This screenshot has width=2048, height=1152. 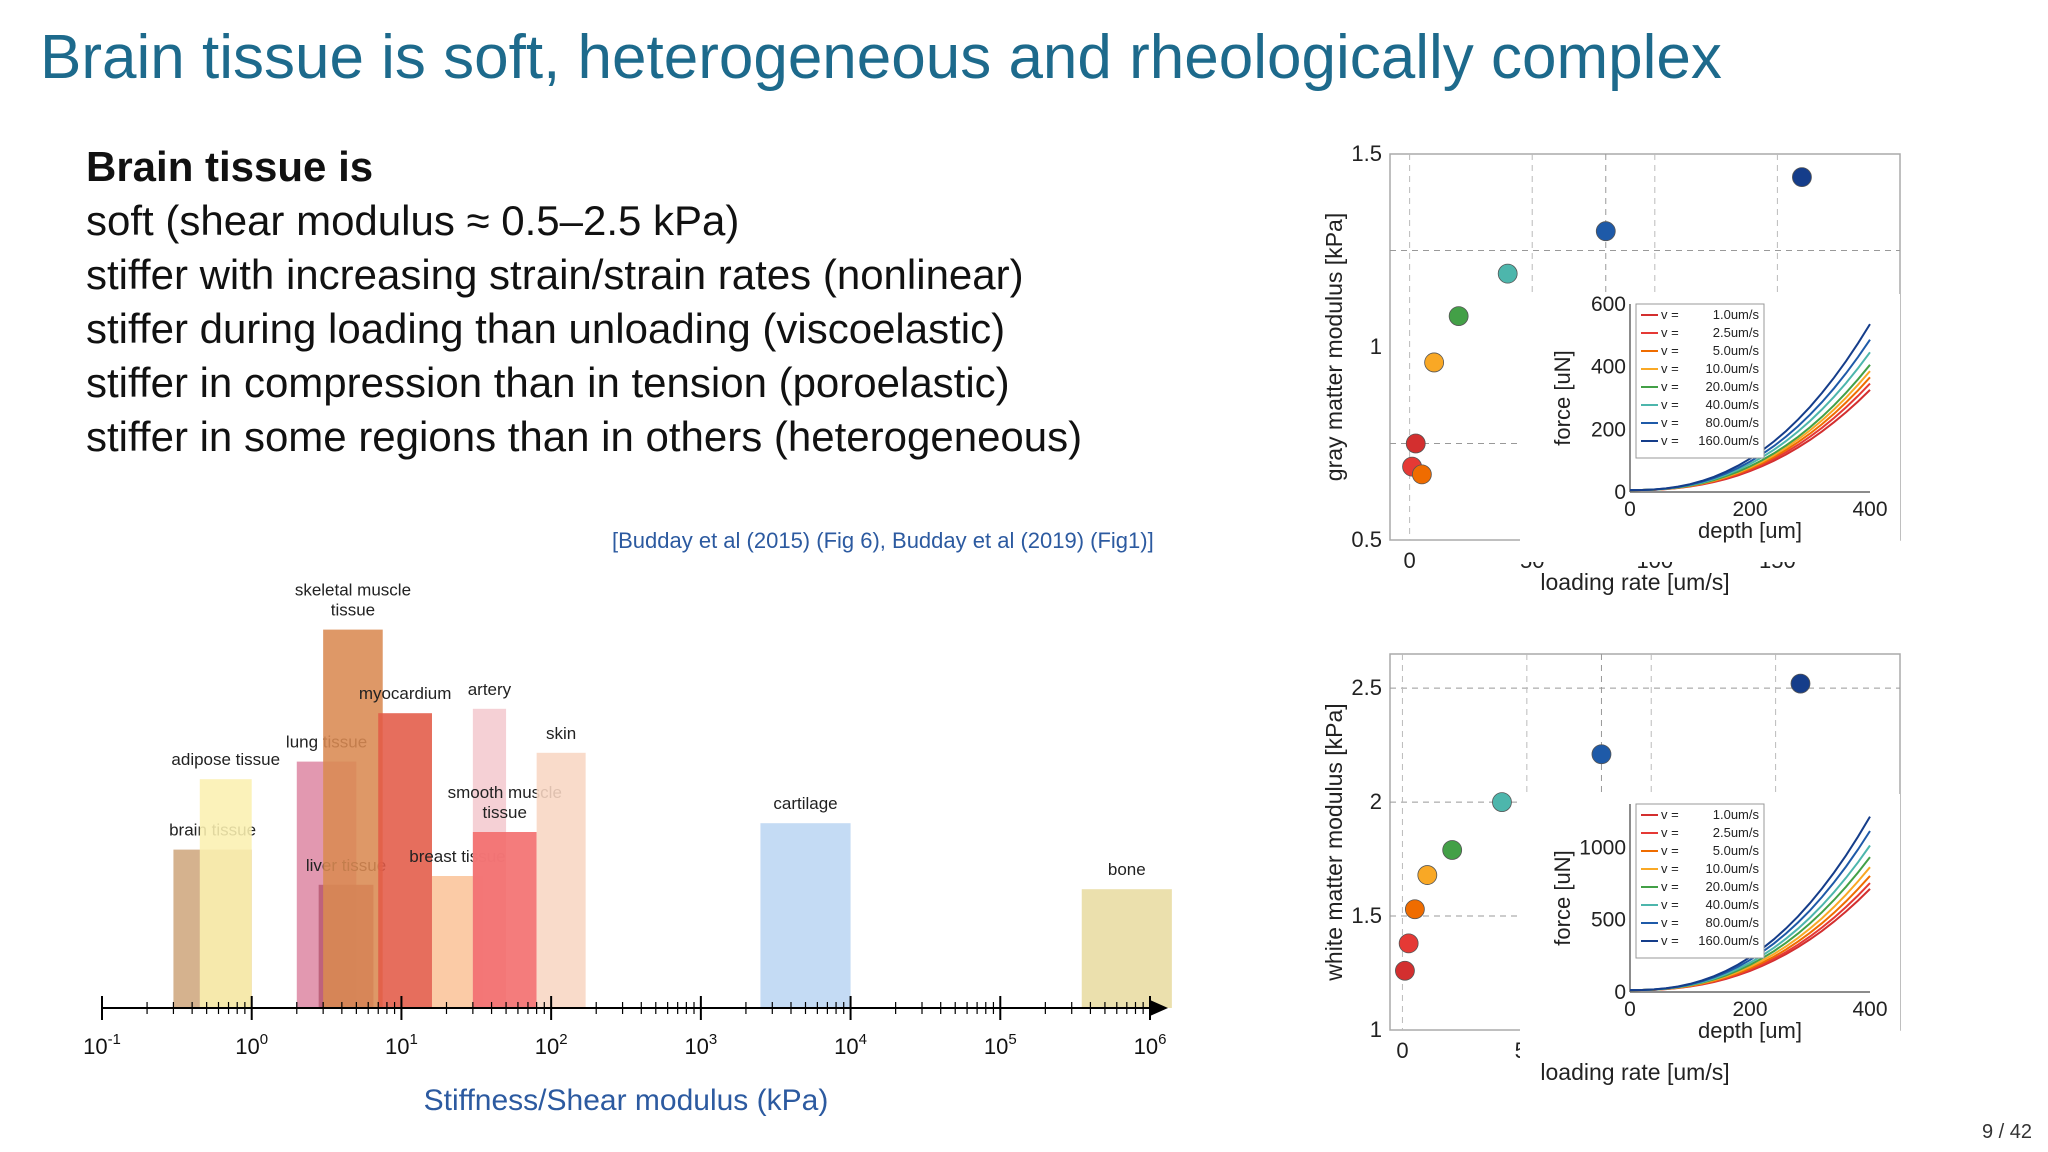 What do you see at coordinates (225, 759) in the screenshot?
I see `tissue-label: adipose tissue` at bounding box center [225, 759].